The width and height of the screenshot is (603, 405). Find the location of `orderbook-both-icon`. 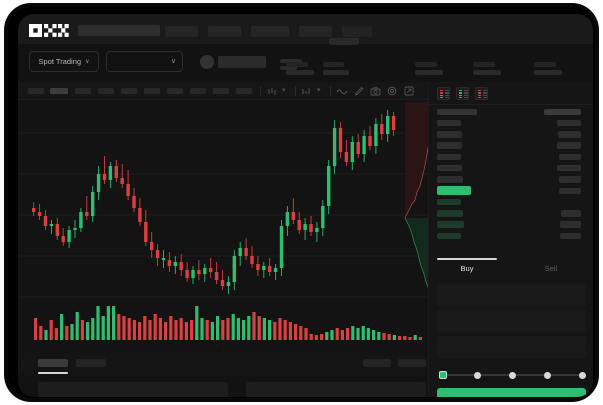

orderbook-both-icon is located at coordinates (443, 93).